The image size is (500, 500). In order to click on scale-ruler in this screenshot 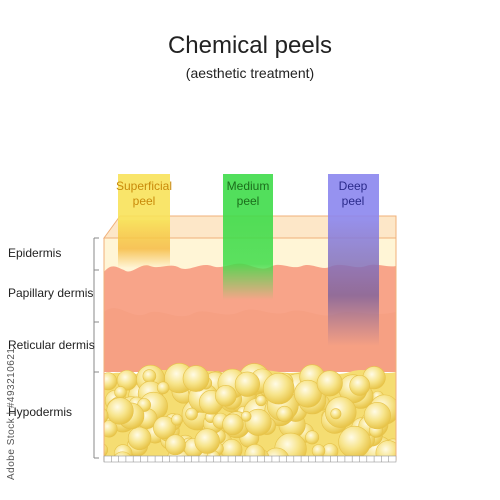, I will do `click(250, 459)`.